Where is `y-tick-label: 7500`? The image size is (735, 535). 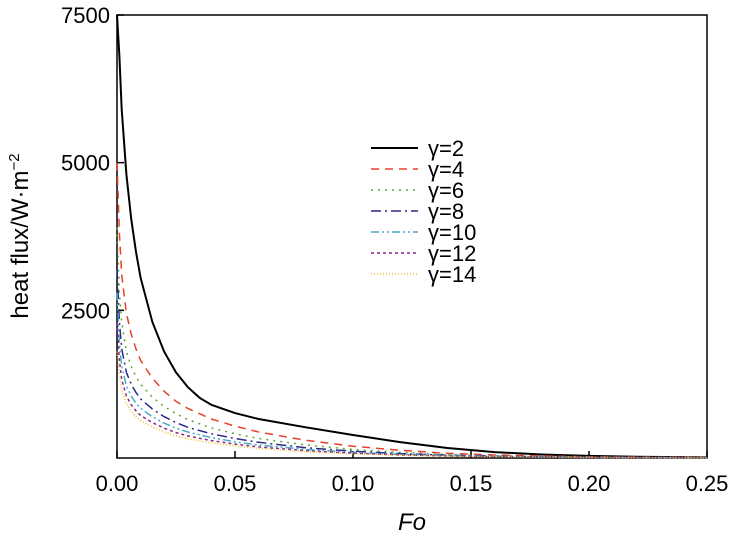
y-tick-label: 7500 is located at coordinates (85, 15).